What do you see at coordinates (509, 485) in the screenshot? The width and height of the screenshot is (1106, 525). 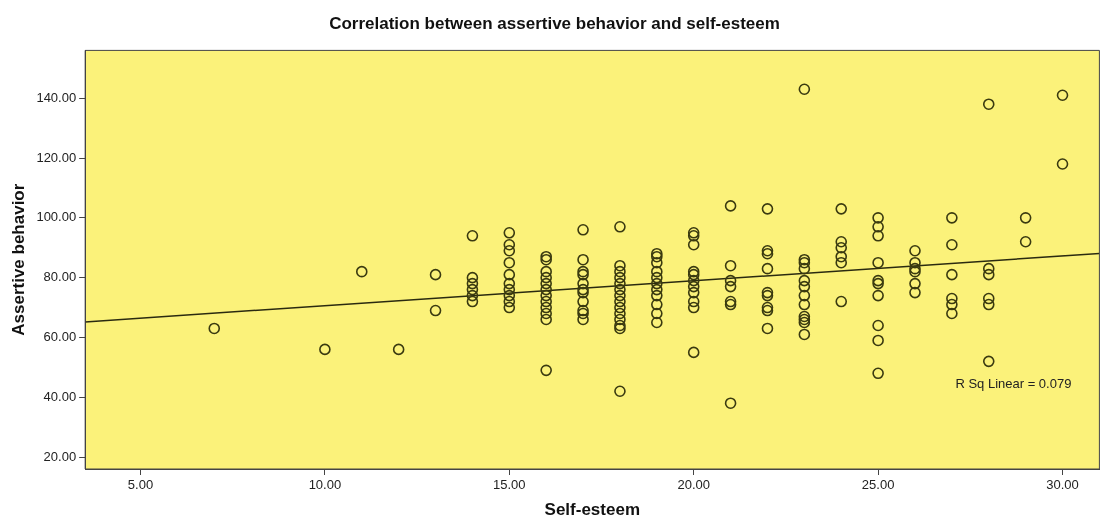 I see `x-tick-label: 15.00` at bounding box center [509, 485].